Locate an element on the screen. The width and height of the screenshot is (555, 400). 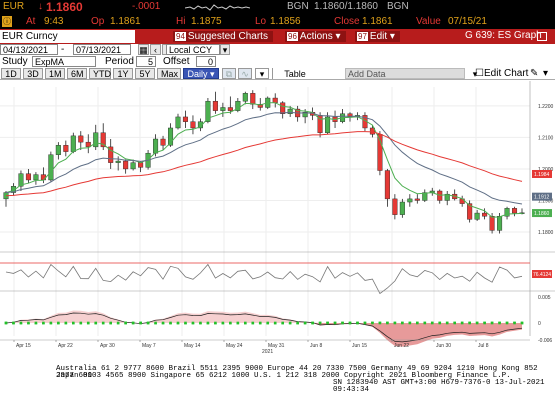
price-tag-label: 1.1912 is located at coordinates (542, 198).